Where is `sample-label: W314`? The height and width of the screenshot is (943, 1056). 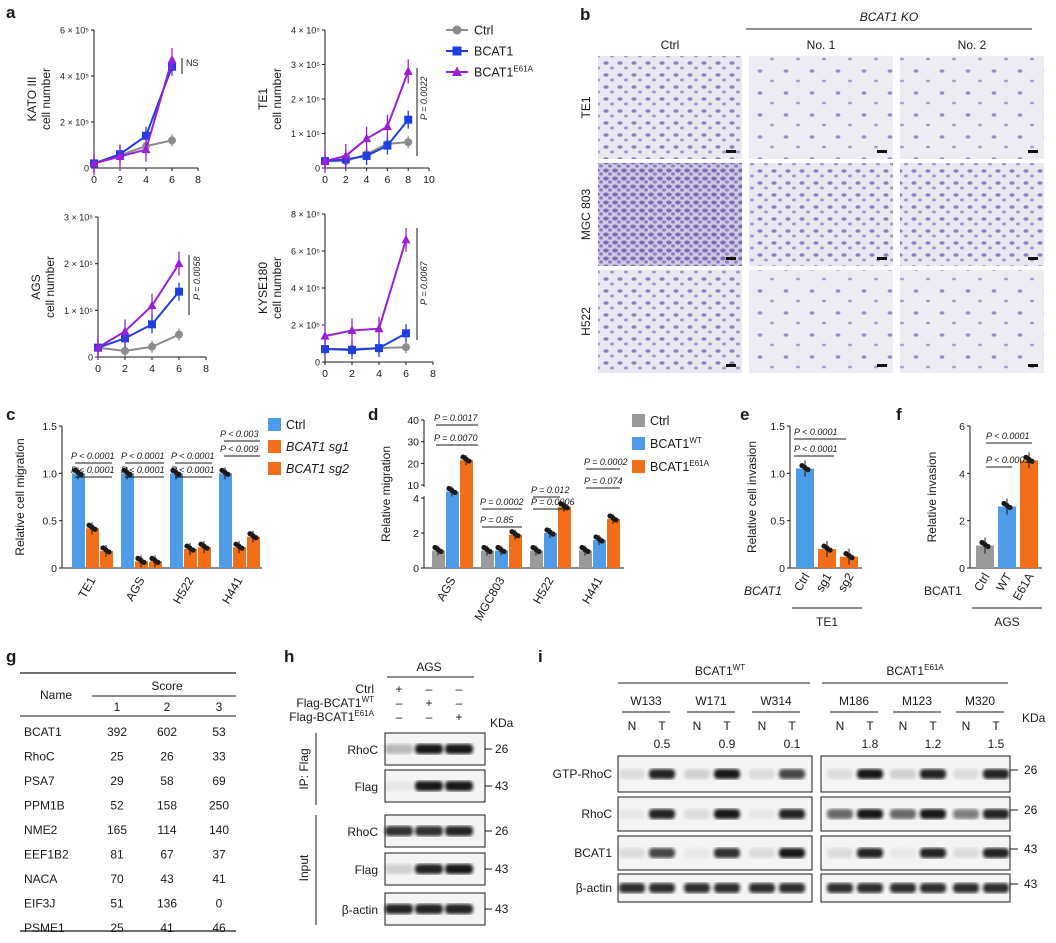 sample-label: W314 is located at coordinates (776, 701).